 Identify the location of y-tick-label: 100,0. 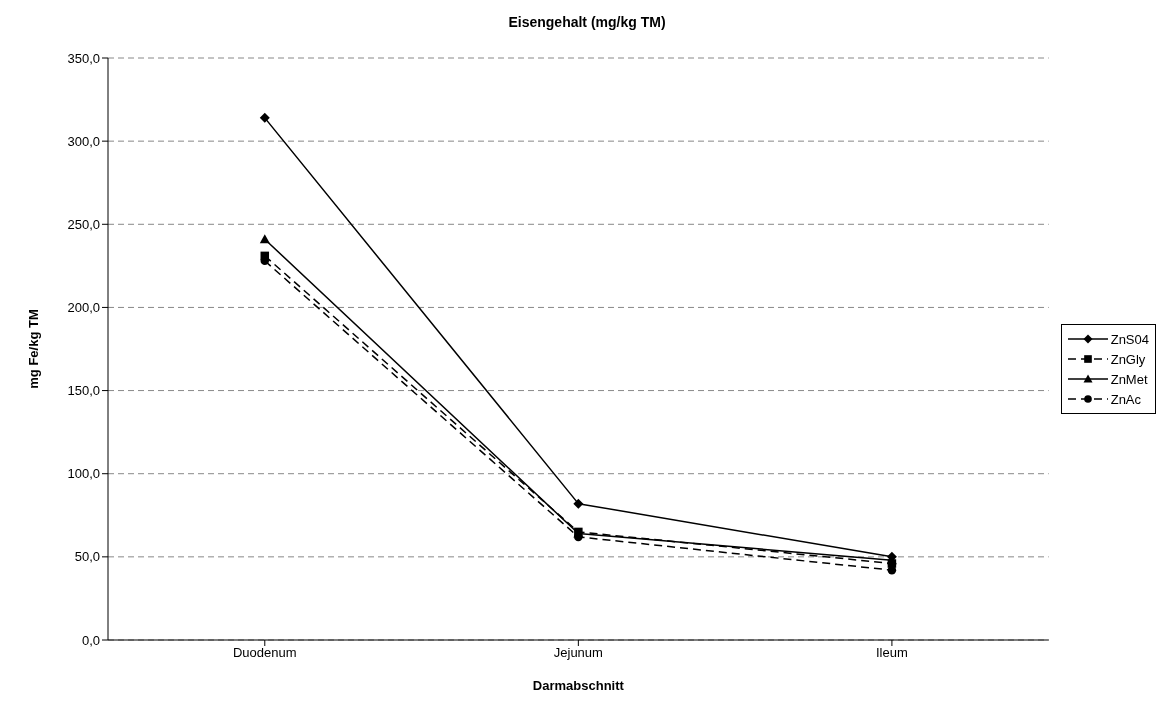
(83, 474).